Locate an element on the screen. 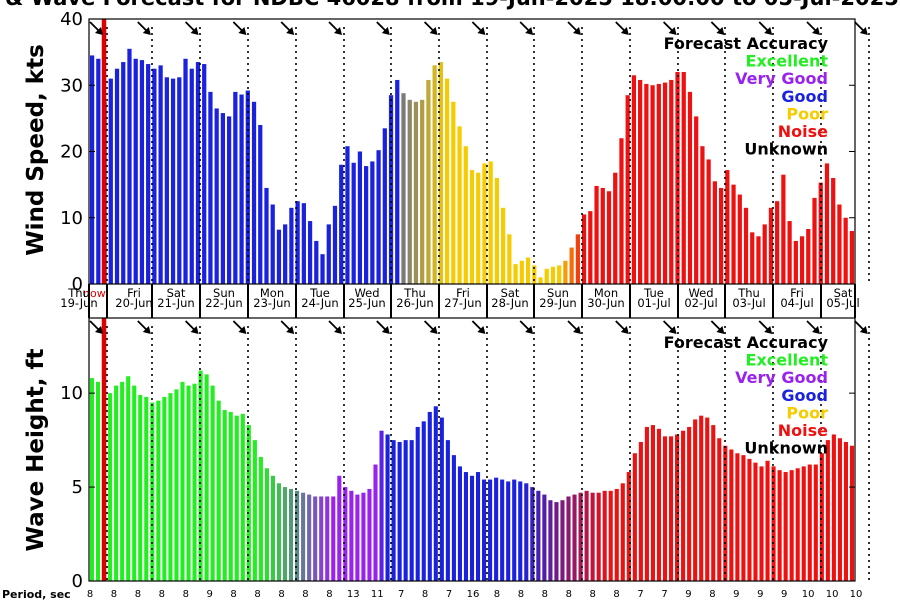  date-label: 30-Jun is located at coordinates (605, 303).